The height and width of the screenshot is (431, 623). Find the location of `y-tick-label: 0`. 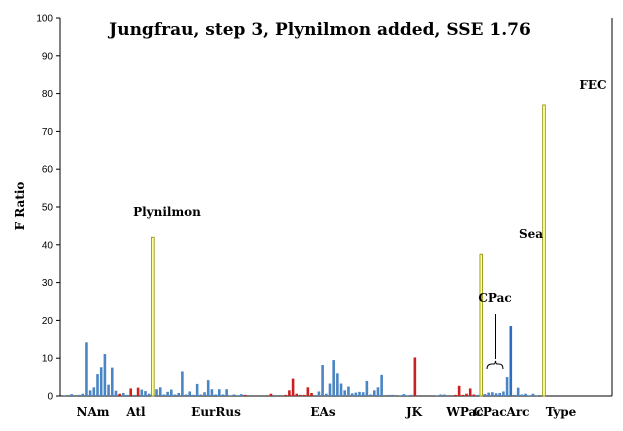

y-tick-label: 0 is located at coordinates (50, 397).